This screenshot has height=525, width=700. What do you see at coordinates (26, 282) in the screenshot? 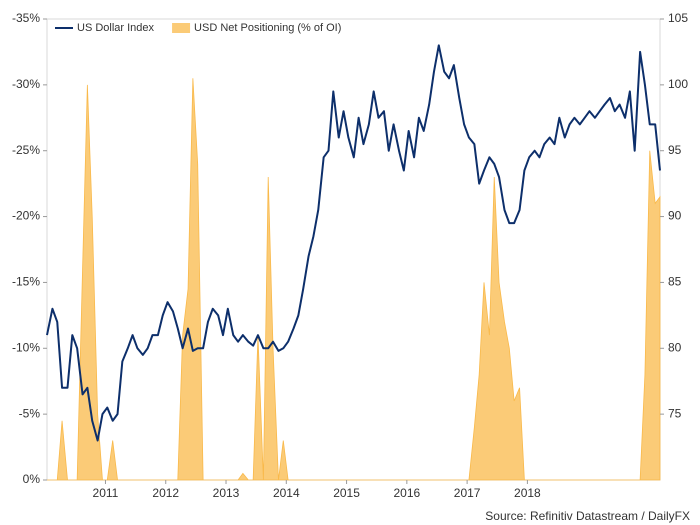
I see `y-tick-label: -15%` at bounding box center [26, 282].